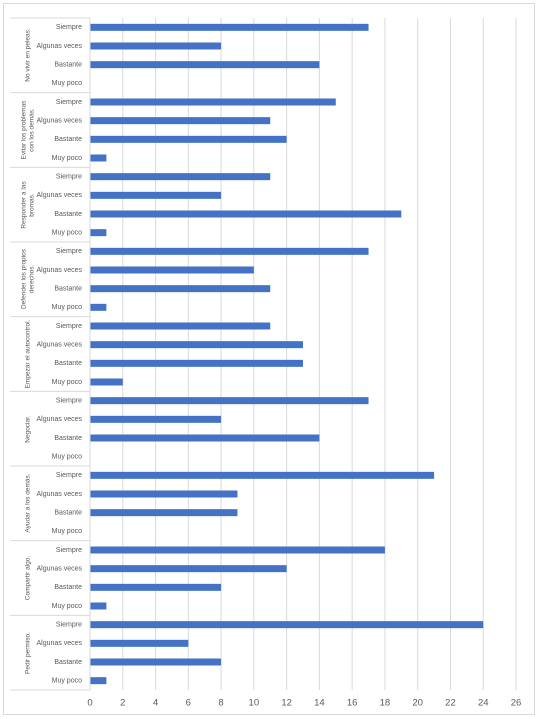 The image size is (539, 719). Describe the element at coordinates (122, 703) in the screenshot. I see `x-tick-label: 2` at that location.